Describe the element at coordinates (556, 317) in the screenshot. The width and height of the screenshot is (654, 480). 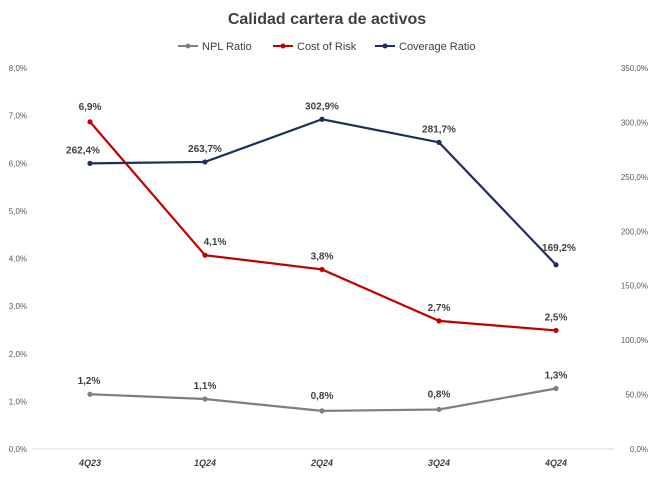
I see `data-label: 2,5%` at that location.